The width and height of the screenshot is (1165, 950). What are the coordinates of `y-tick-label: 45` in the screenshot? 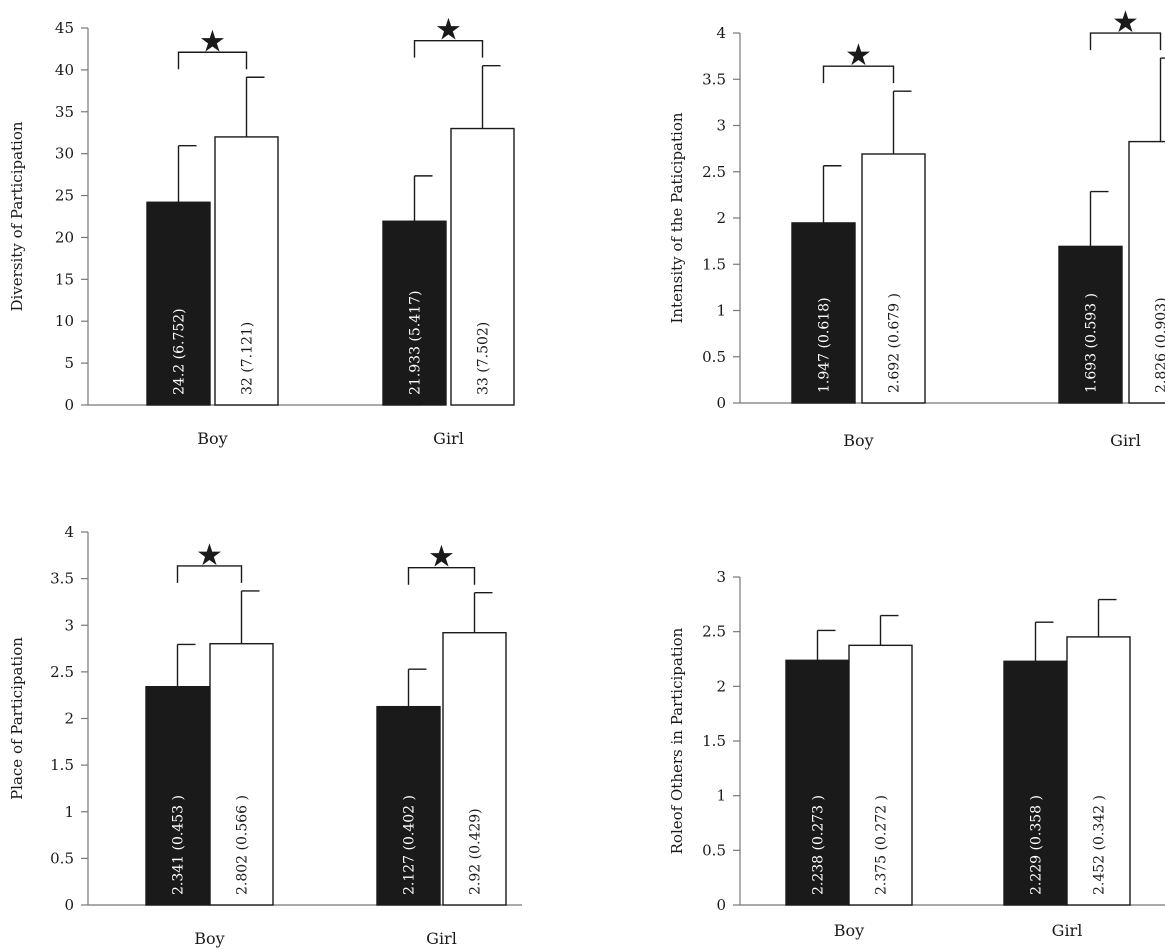 It's located at (64, 28).